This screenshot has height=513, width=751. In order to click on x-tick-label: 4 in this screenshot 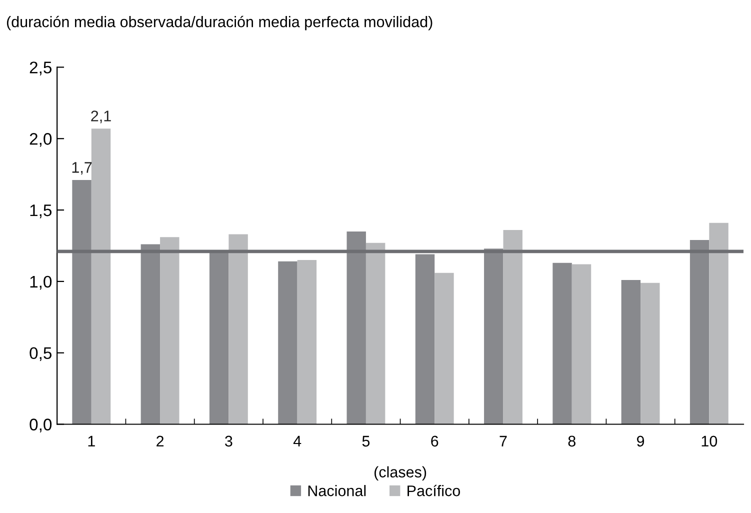, I will do `click(297, 441)`.